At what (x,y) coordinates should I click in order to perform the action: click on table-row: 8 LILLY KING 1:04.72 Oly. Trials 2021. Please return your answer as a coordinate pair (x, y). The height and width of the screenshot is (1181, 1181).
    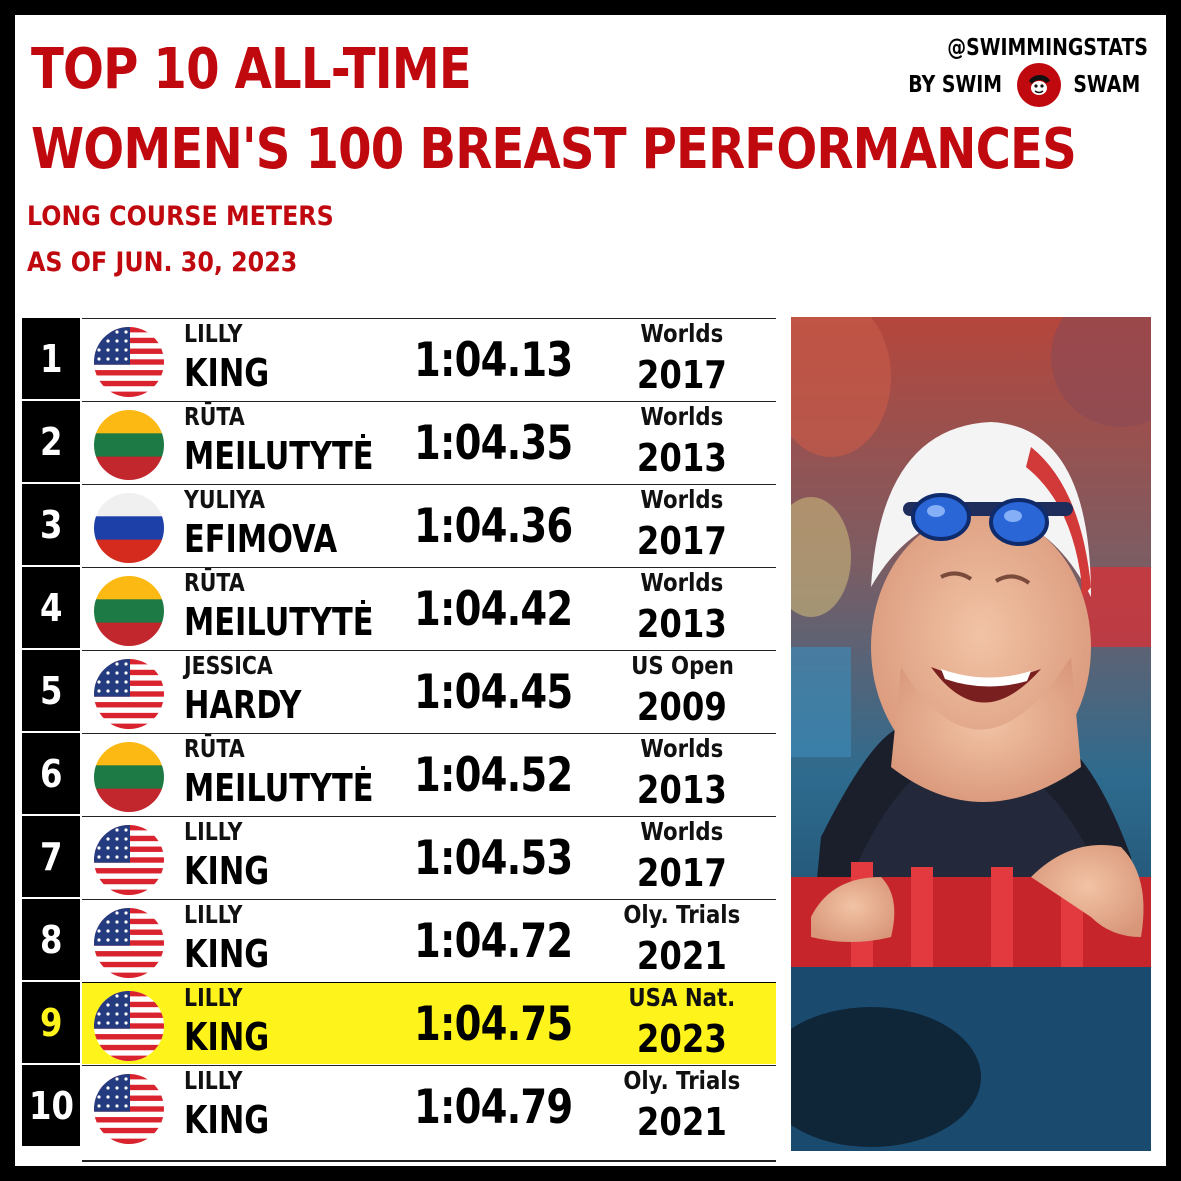
    Looking at the image, I should click on (400, 940).